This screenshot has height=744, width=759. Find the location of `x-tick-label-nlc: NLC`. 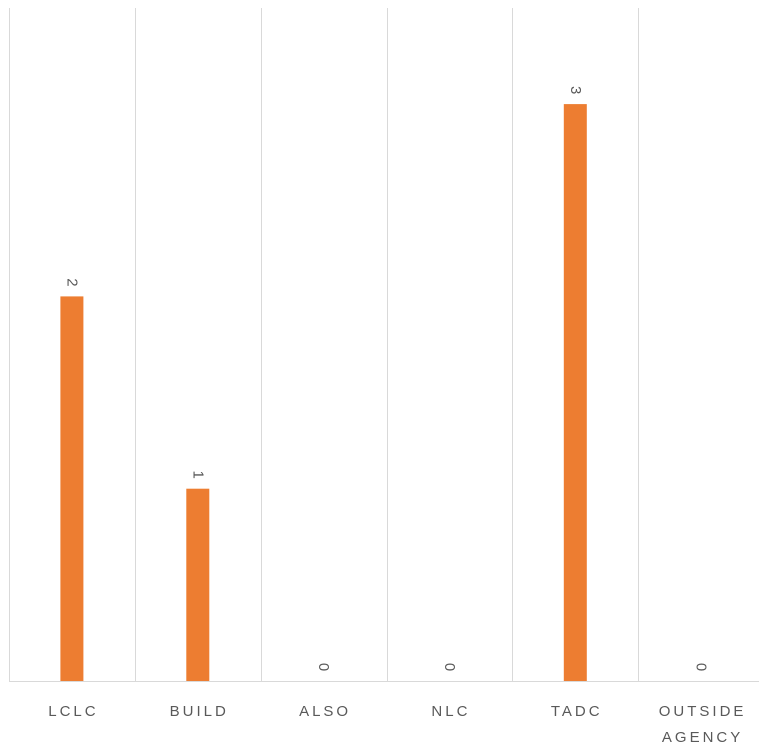

x-tick-label-nlc: NLC is located at coordinates (450, 711).